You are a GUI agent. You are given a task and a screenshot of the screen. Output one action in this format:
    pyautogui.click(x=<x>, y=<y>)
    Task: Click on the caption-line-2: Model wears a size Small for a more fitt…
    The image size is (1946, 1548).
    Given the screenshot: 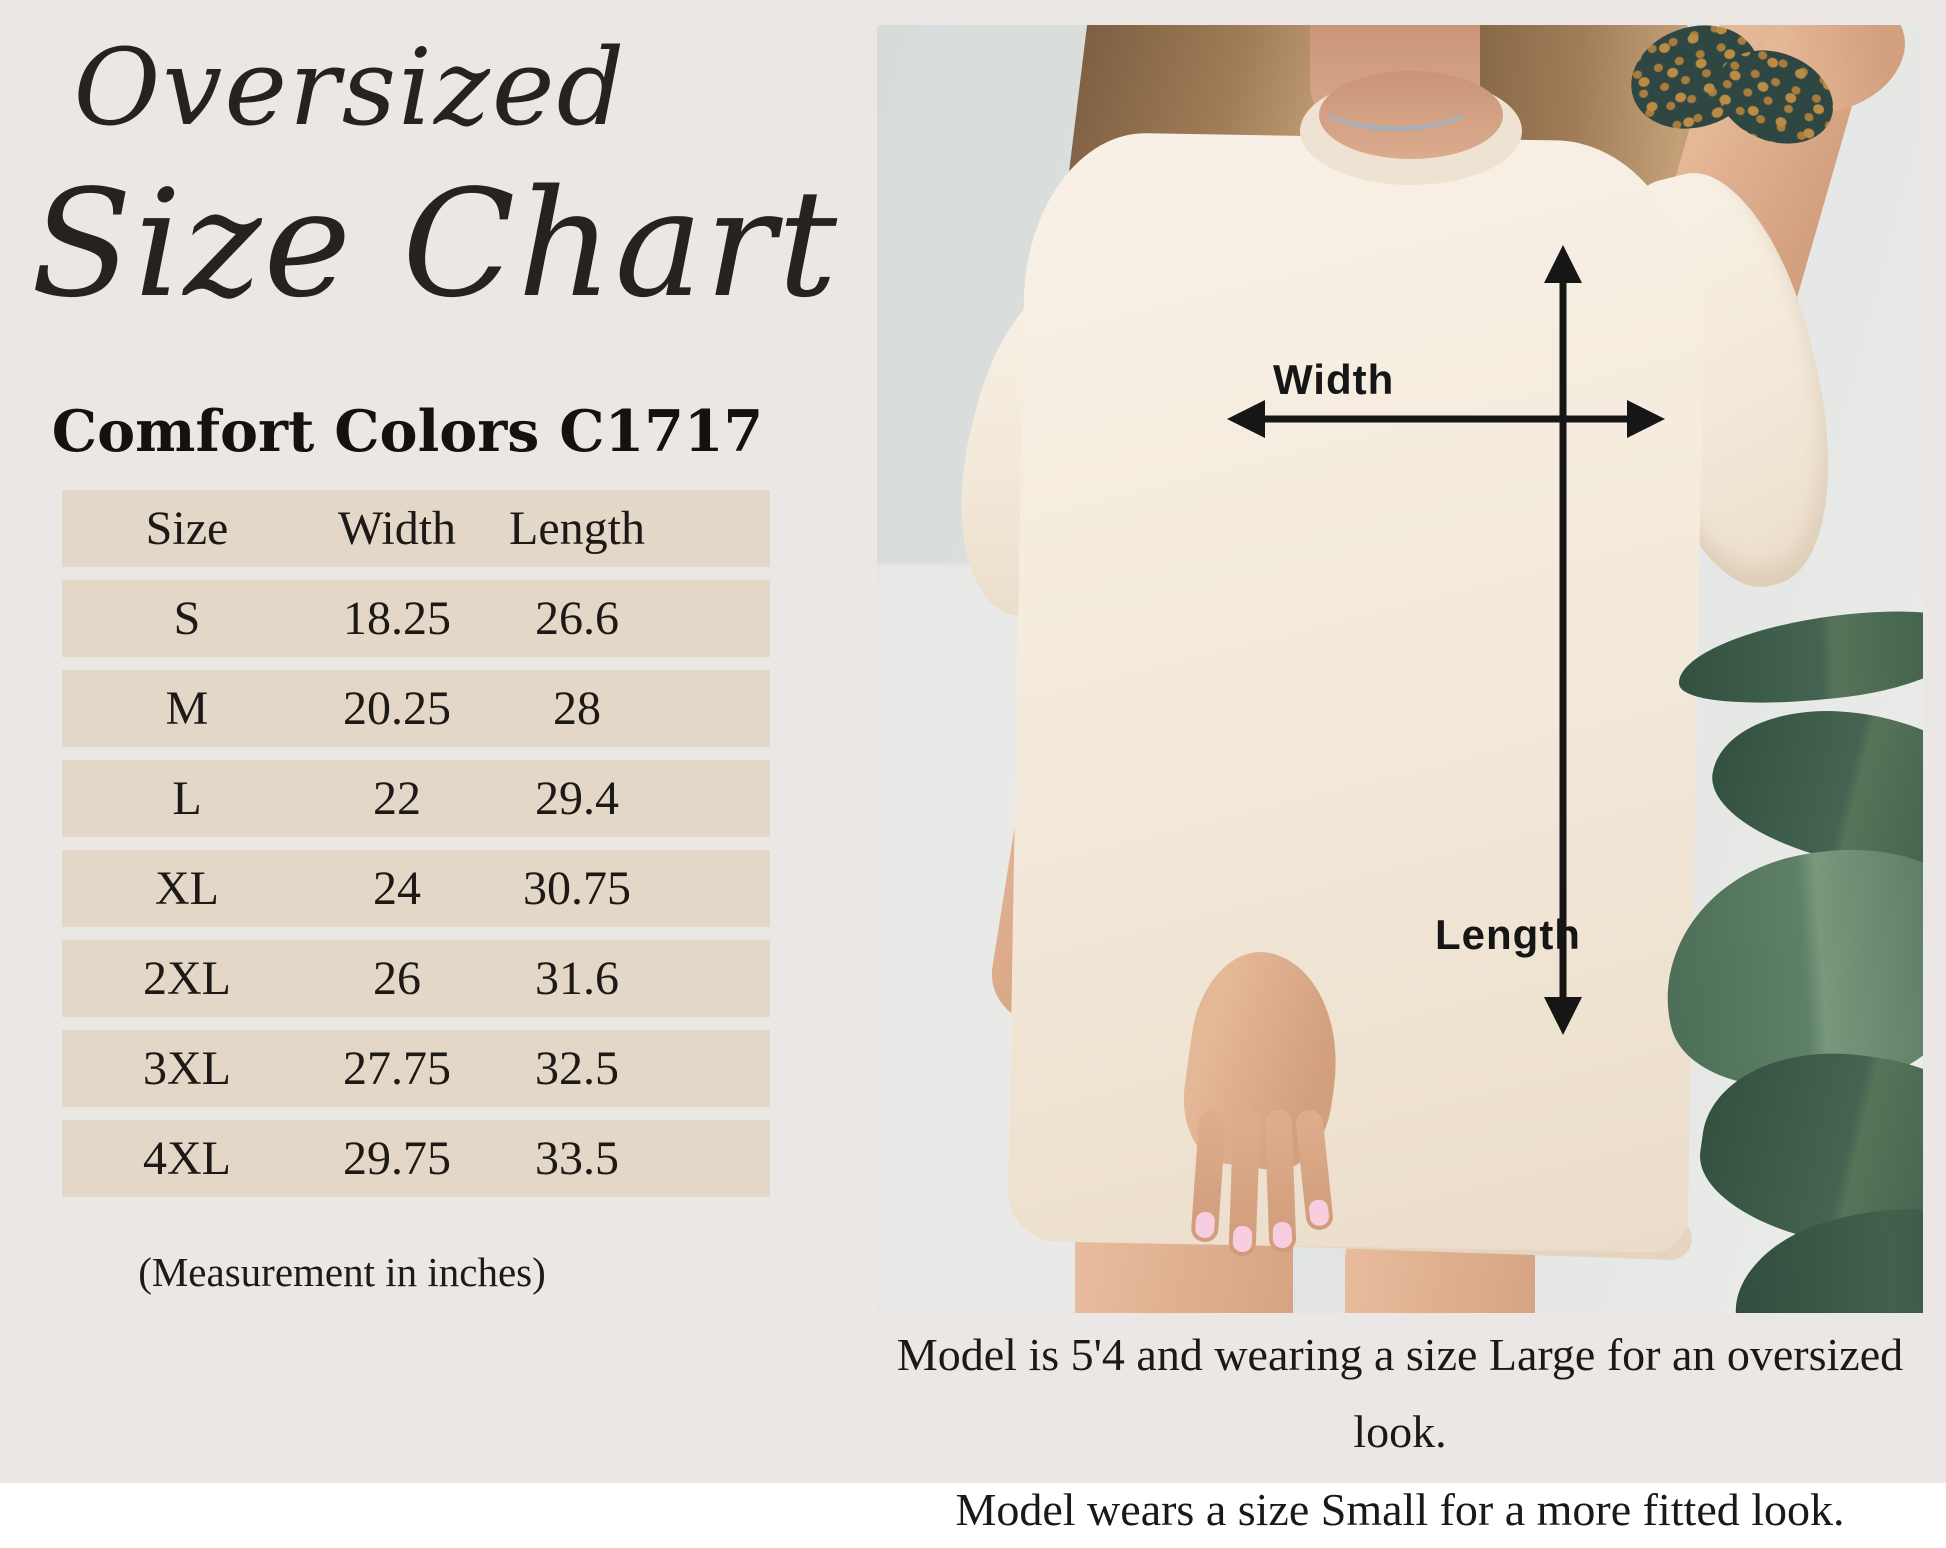 What is the action you would take?
    pyautogui.click(x=1400, y=1509)
    